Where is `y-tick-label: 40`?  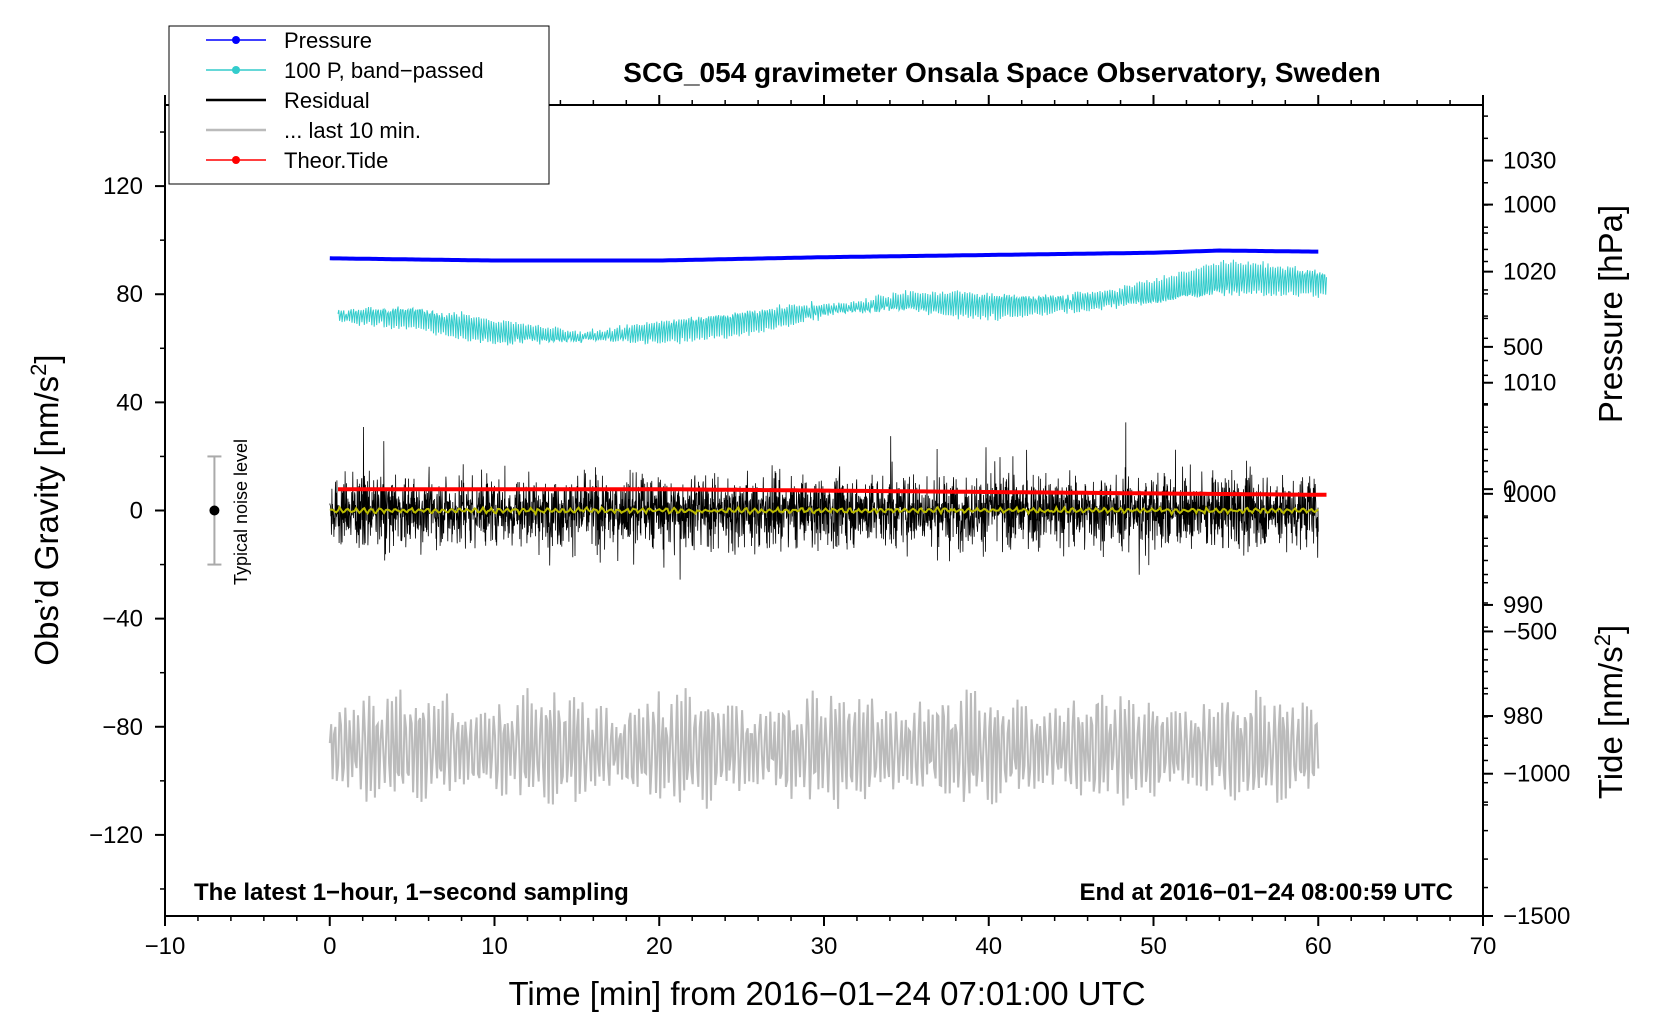
y-tick-label: 40 is located at coordinates (129, 402).